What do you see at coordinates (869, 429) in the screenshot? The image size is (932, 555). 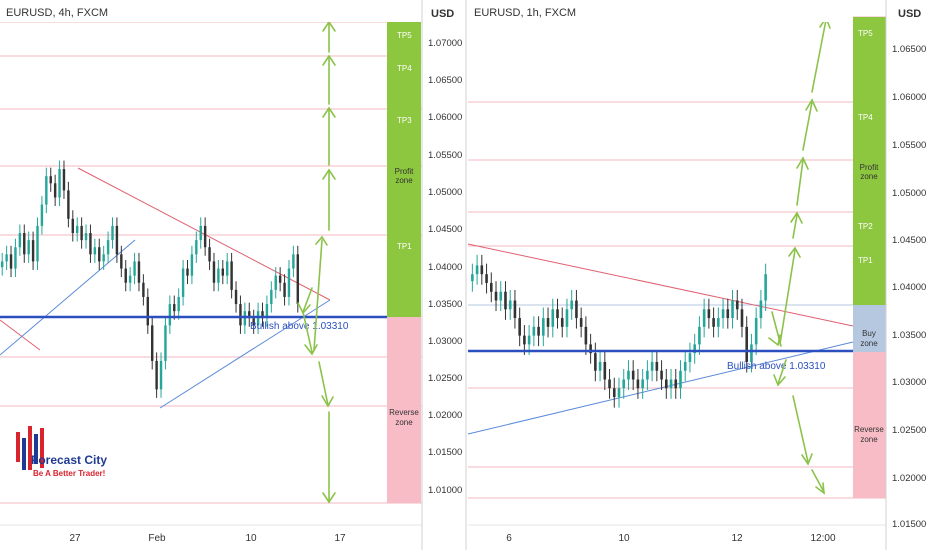 I see `reverse-zone-word: Reverse` at bounding box center [869, 429].